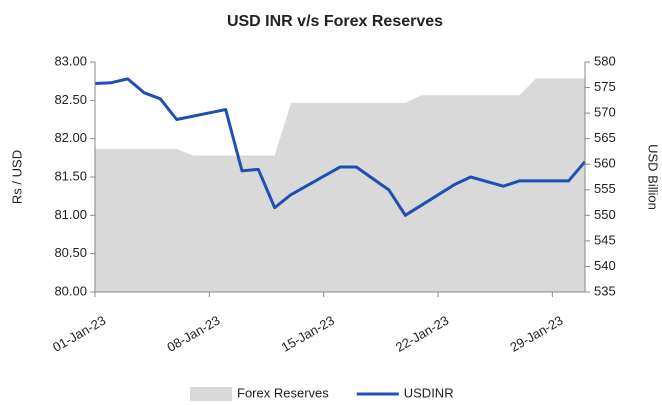  What do you see at coordinates (193, 334) in the screenshot?
I see `x-tick-label: 08-Jan-23` at bounding box center [193, 334].